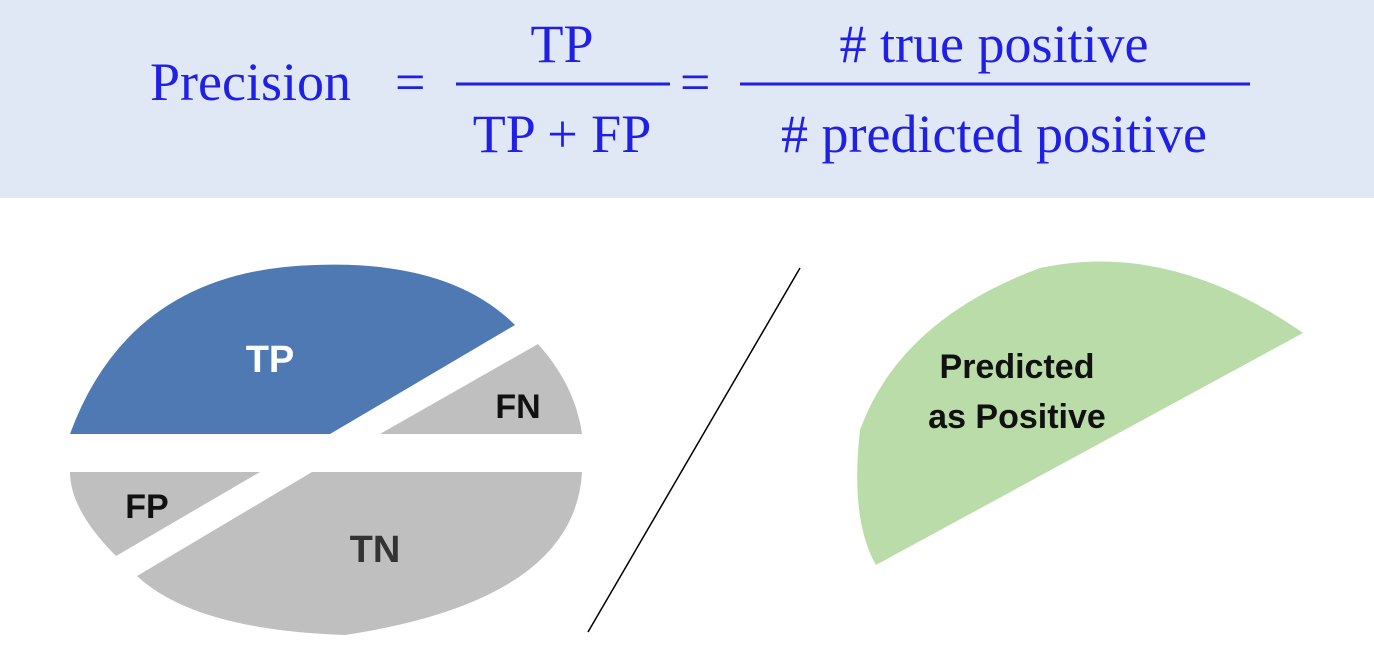  Describe the element at coordinates (481, 389) in the screenshot. I see `fn-segment` at that location.